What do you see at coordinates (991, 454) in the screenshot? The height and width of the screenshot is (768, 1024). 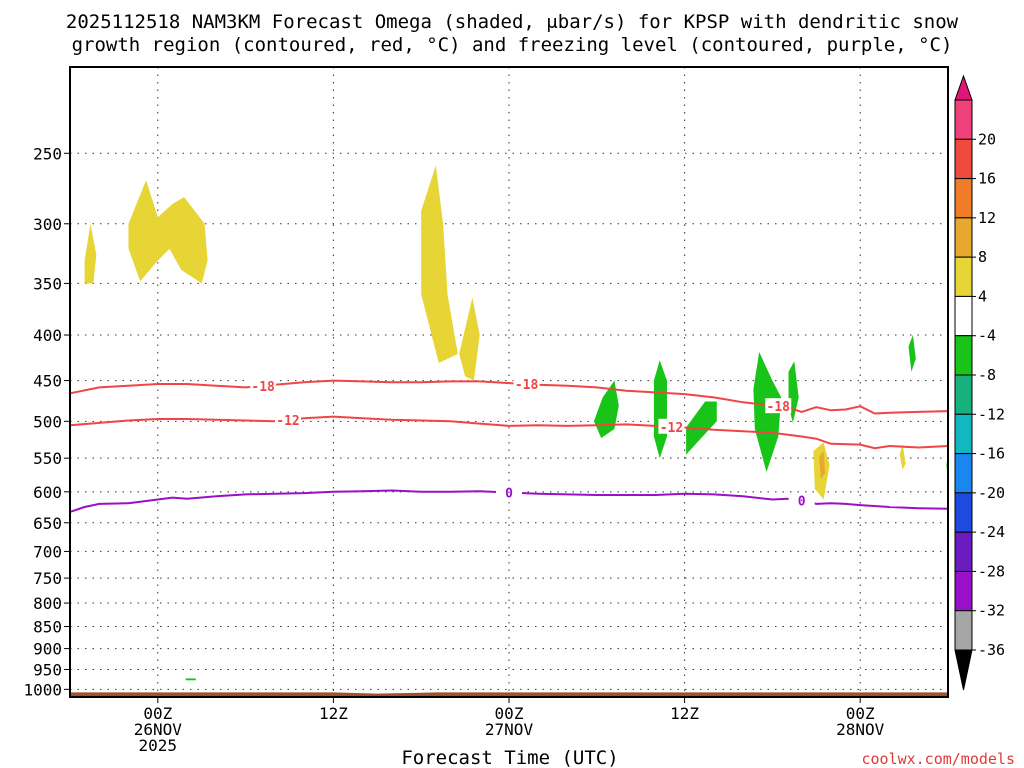 I see `colorbar-label: -16` at bounding box center [991, 454].